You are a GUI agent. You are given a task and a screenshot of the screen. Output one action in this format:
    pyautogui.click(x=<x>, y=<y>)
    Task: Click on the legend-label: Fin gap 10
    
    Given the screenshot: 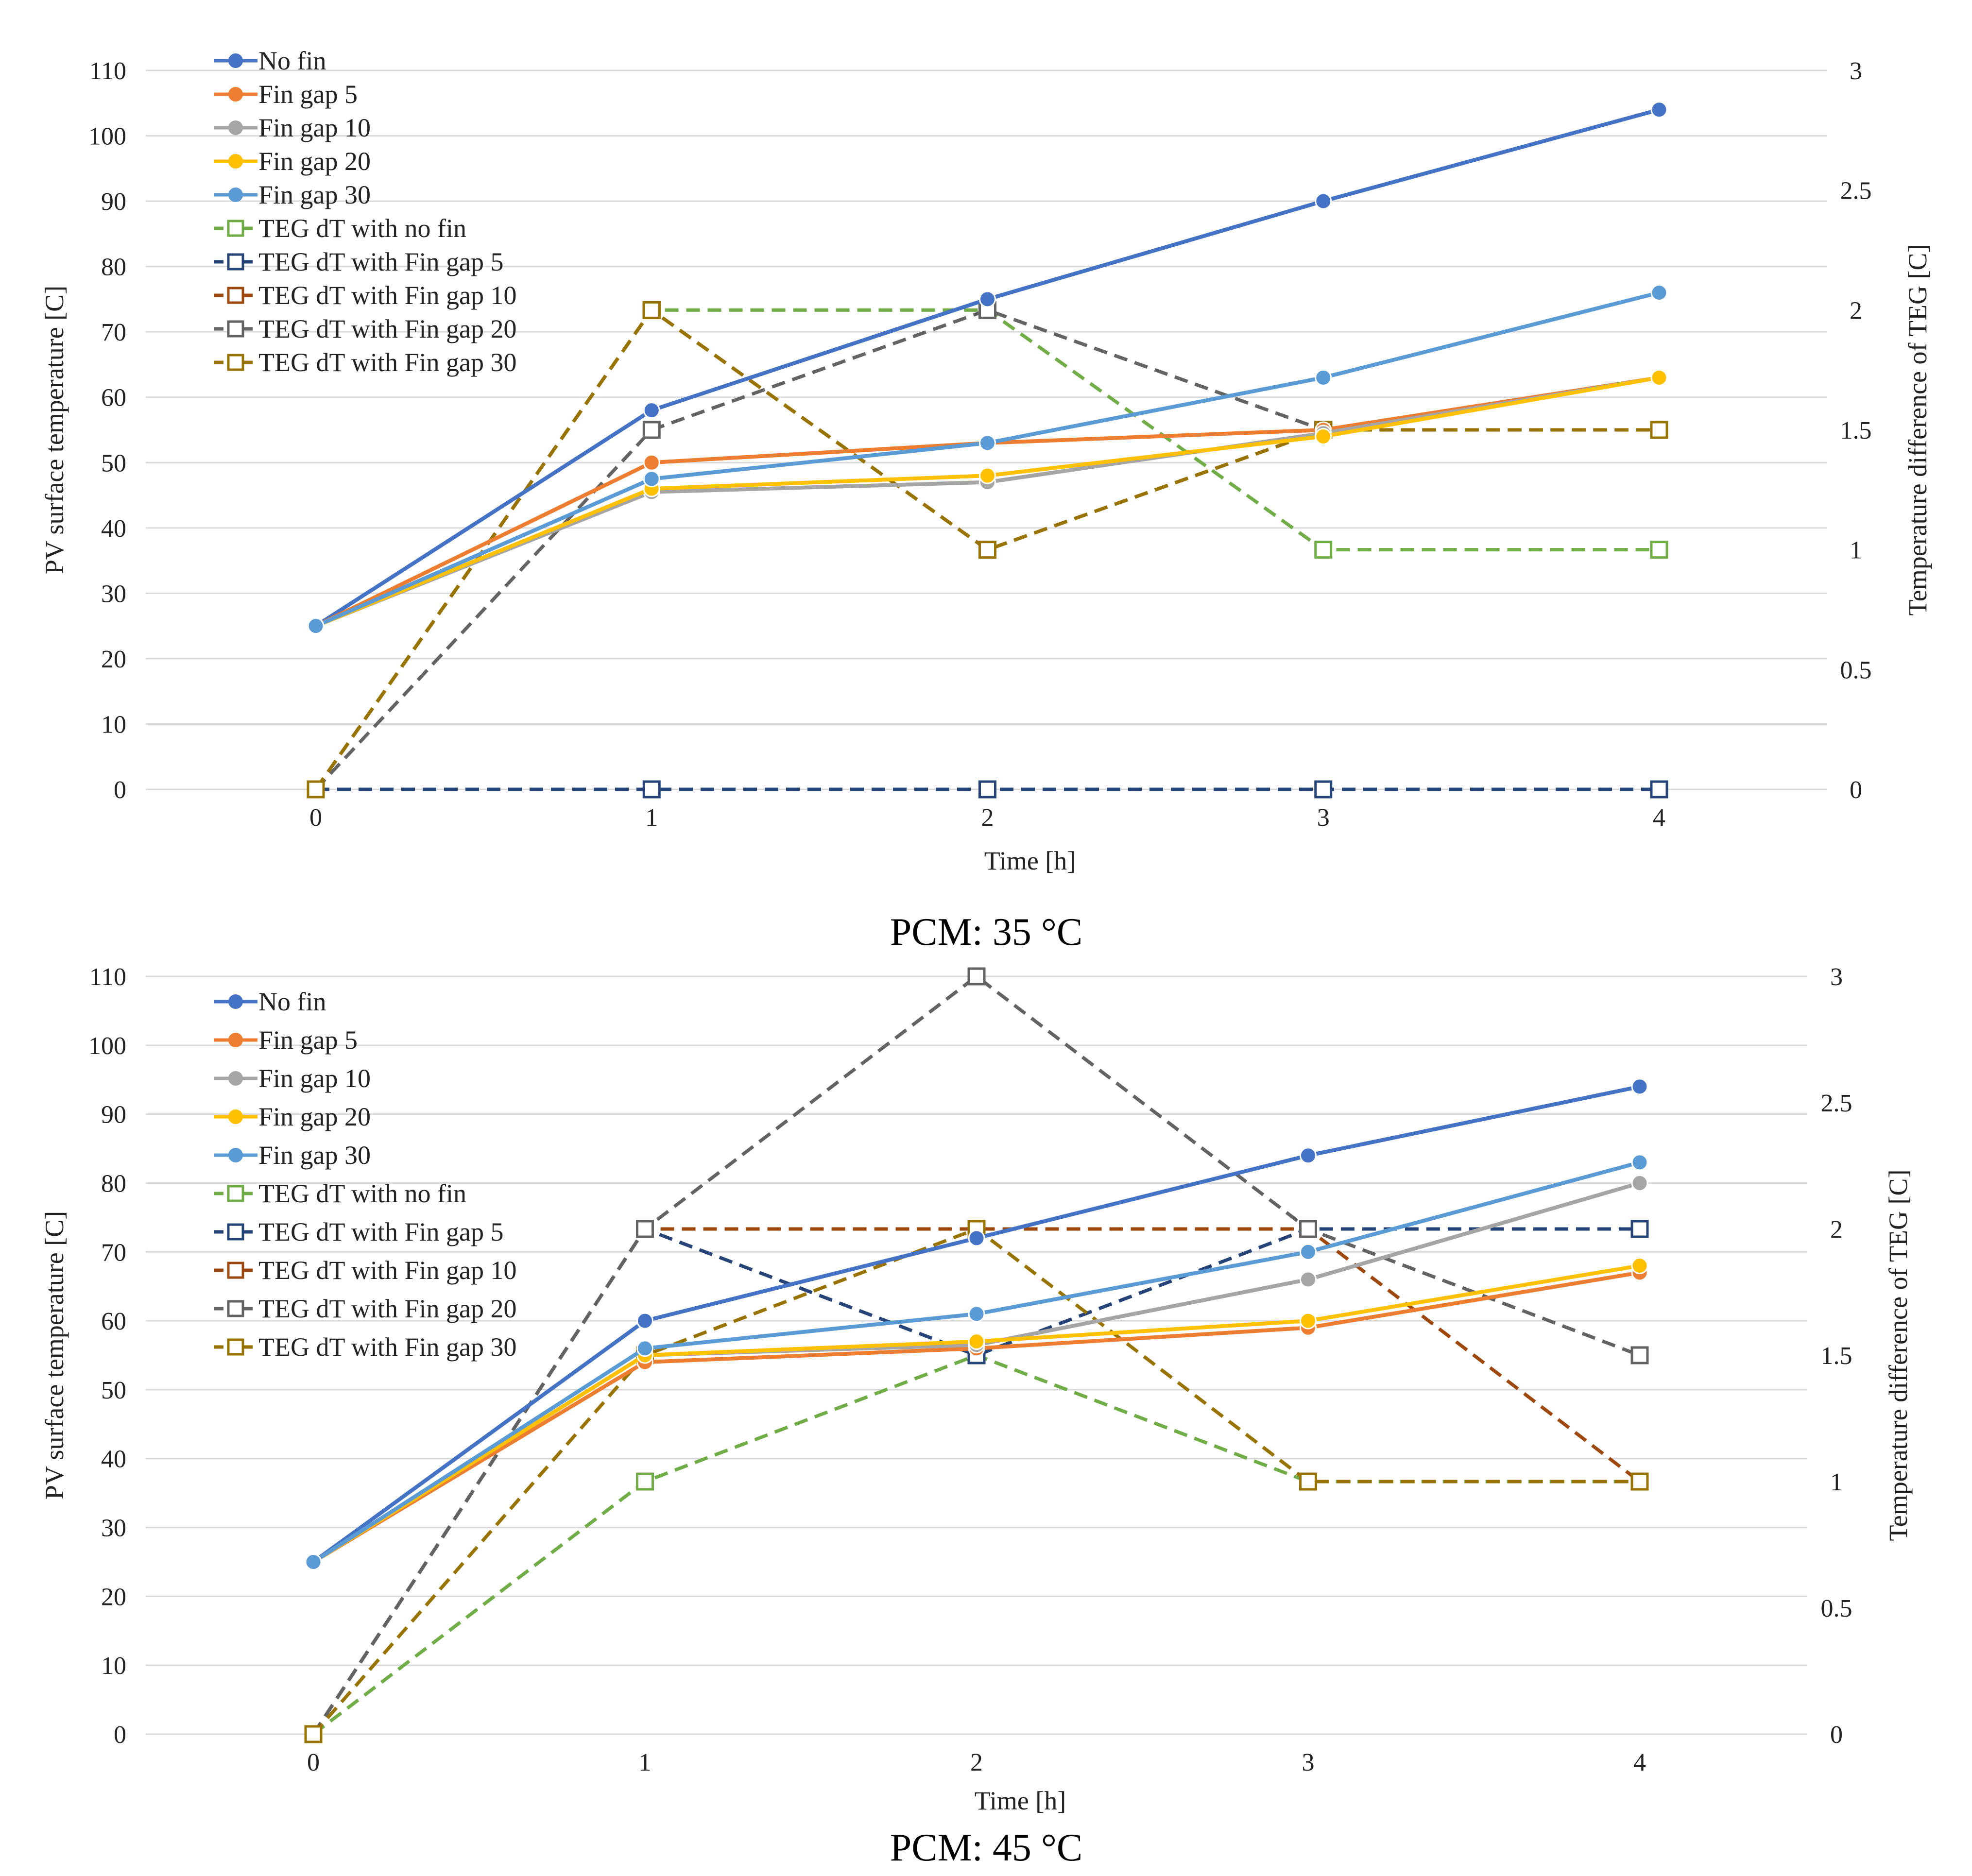 What is the action you would take?
    pyautogui.click(x=314, y=1079)
    